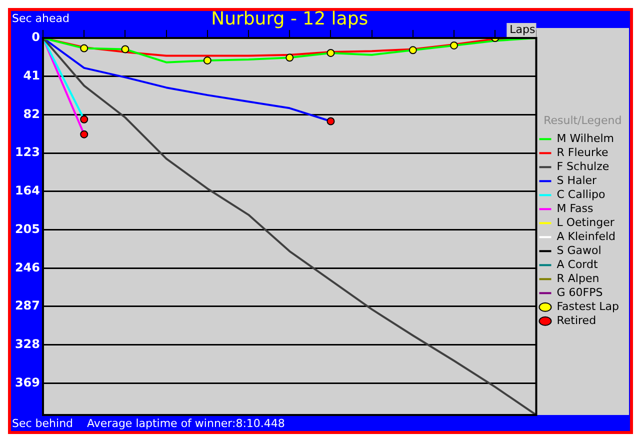 This screenshot has height=442, width=641. What do you see at coordinates (289, 19) in the screenshot?
I see `chart-title: Nurburg - 12 laps` at bounding box center [289, 19].